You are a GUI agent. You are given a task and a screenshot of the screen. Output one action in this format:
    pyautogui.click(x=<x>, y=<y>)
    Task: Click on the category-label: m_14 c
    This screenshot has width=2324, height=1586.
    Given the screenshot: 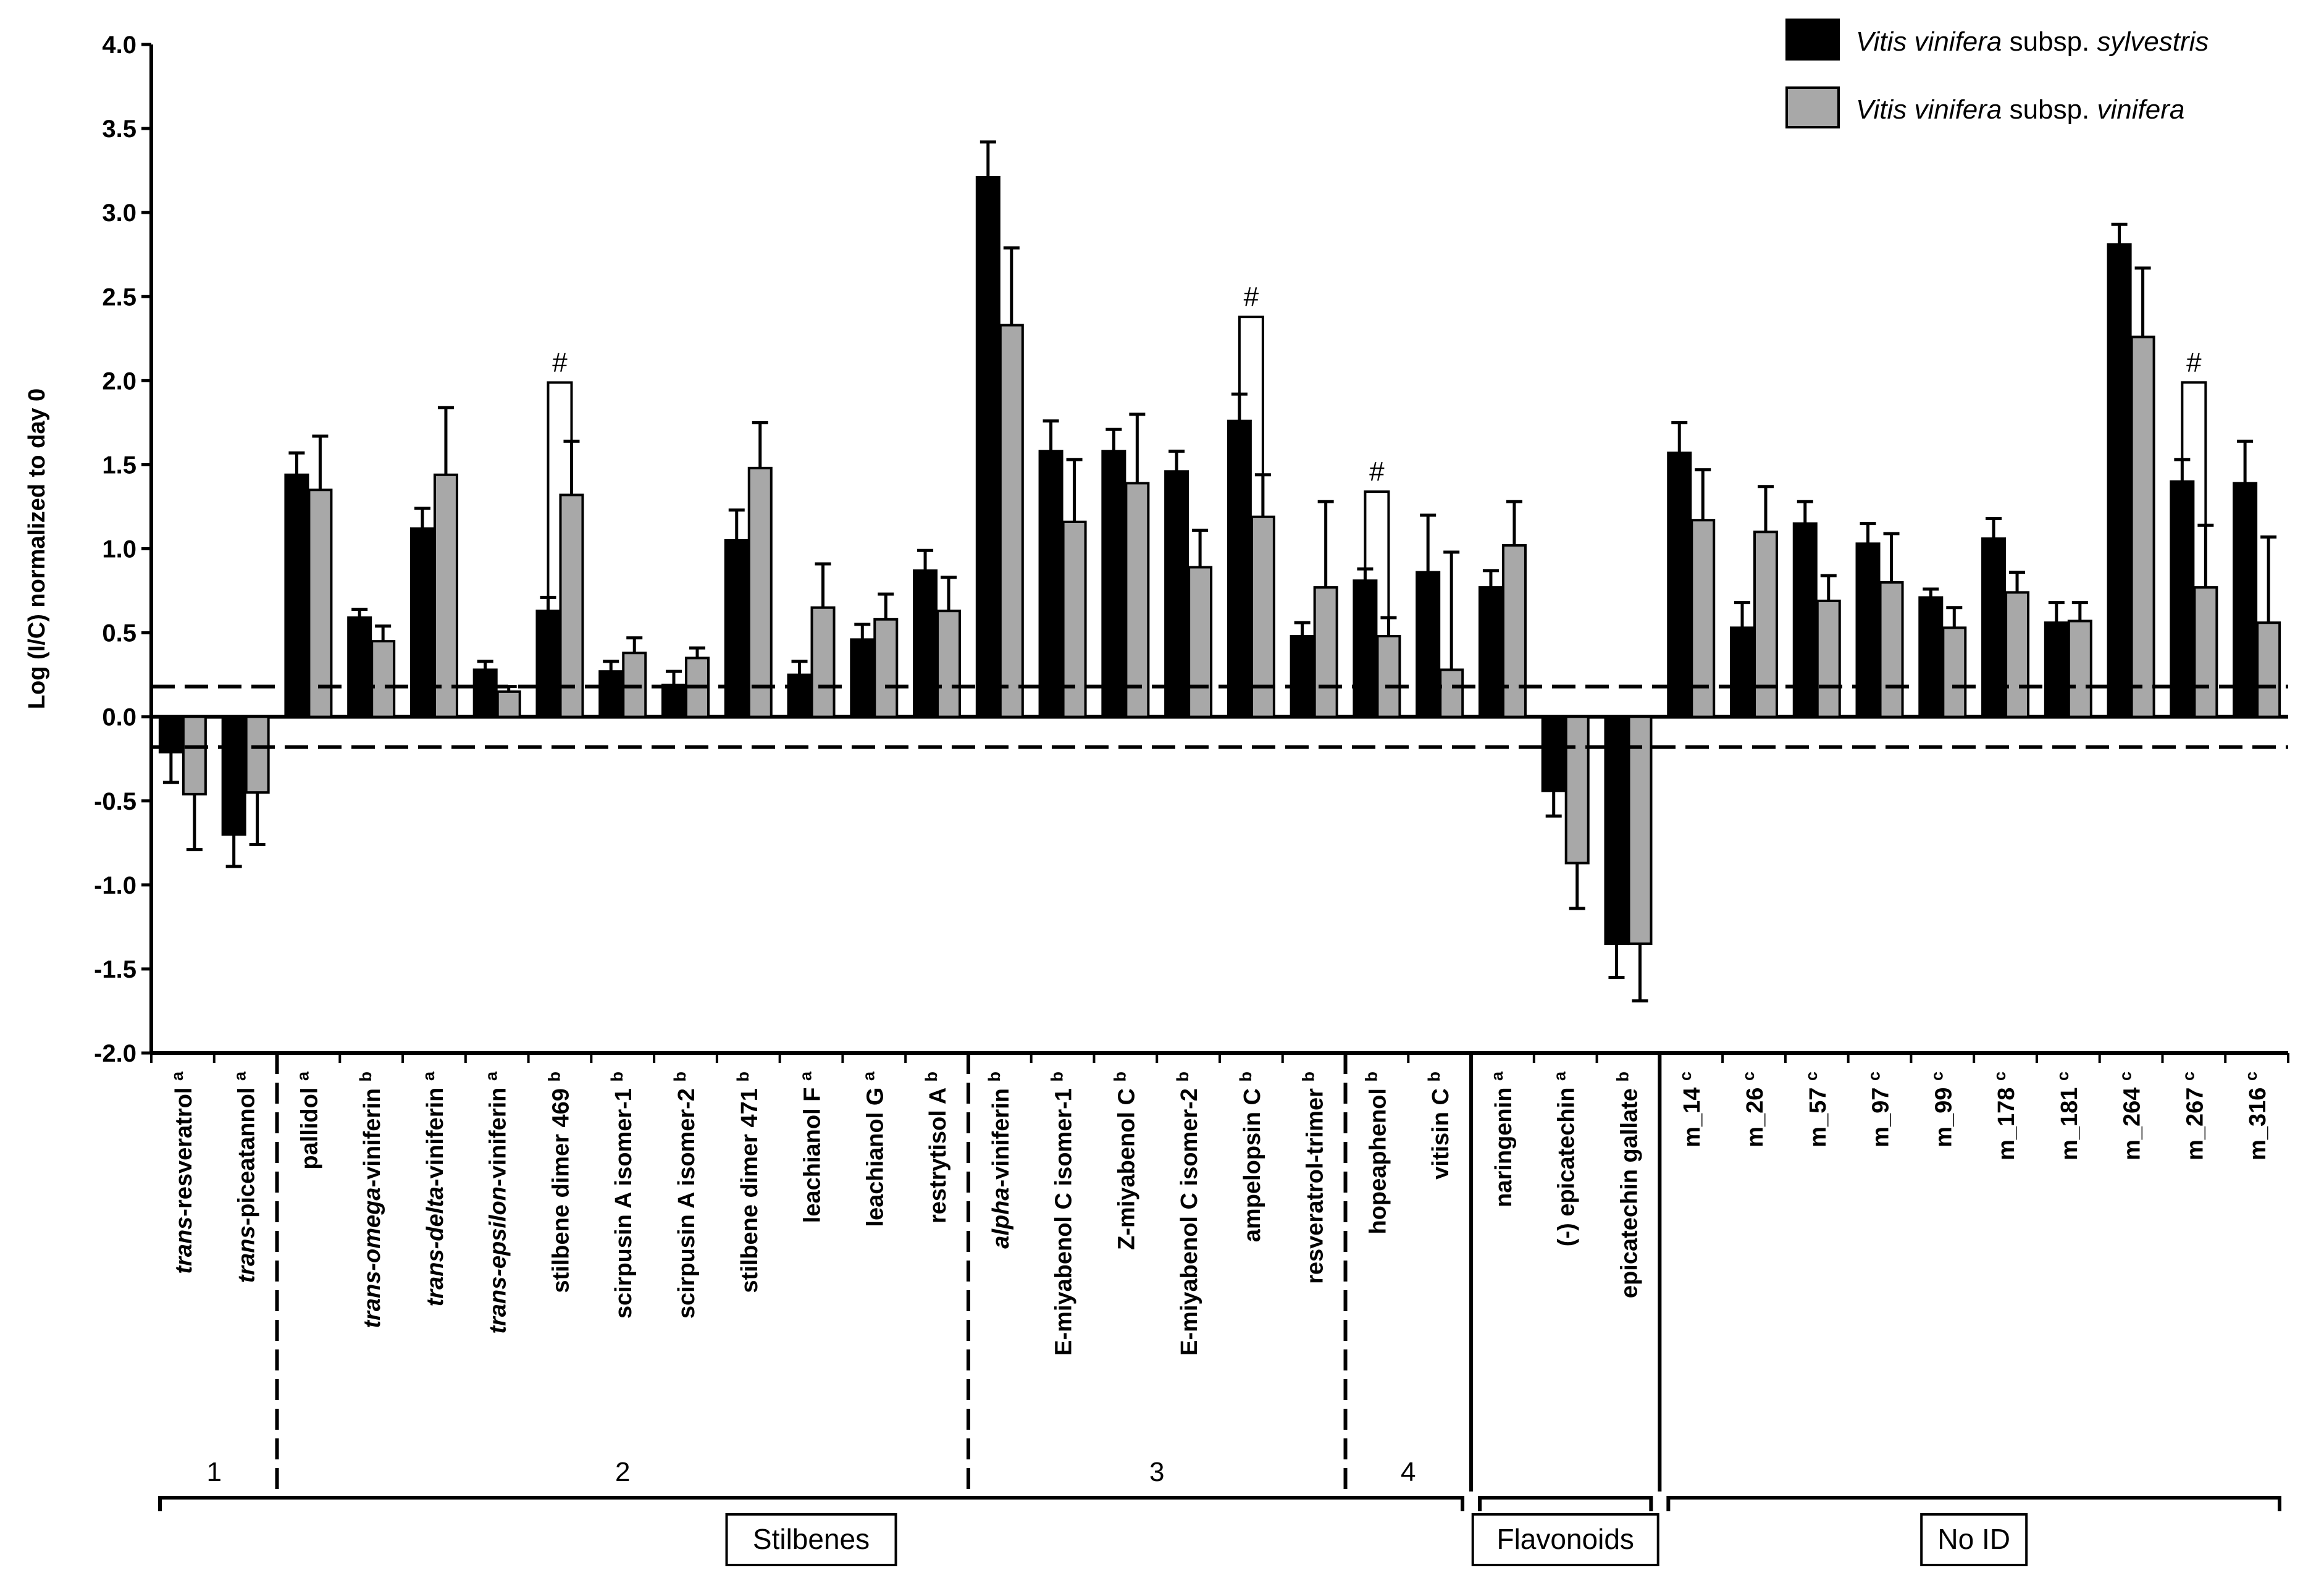 What is the action you would take?
    pyautogui.click(x=1690, y=1110)
    